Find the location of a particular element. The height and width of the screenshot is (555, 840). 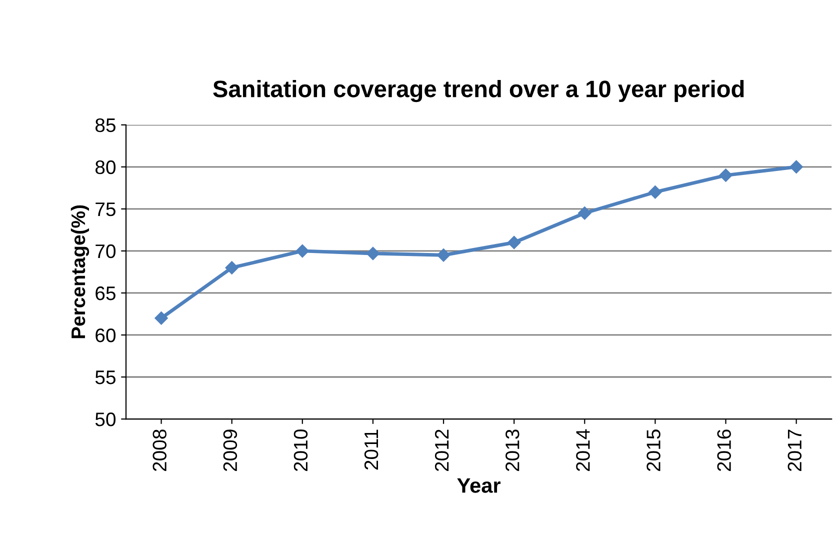

x-tick-label: 2013 is located at coordinates (513, 451).